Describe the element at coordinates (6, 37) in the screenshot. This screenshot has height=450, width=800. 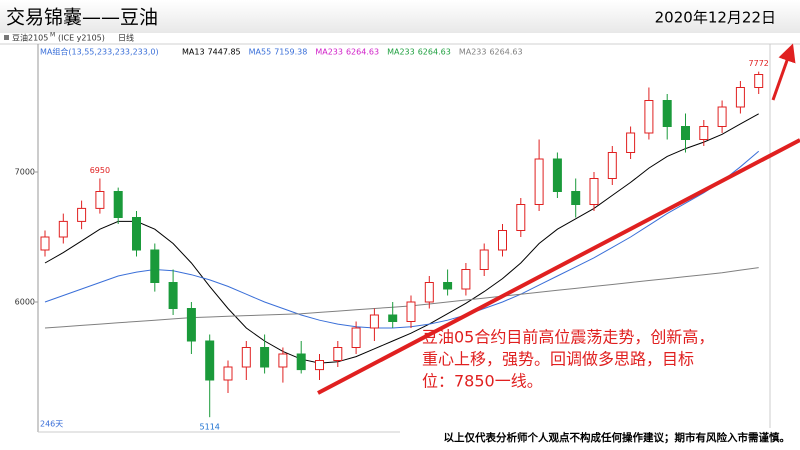
I see `toolbar-icon` at that location.